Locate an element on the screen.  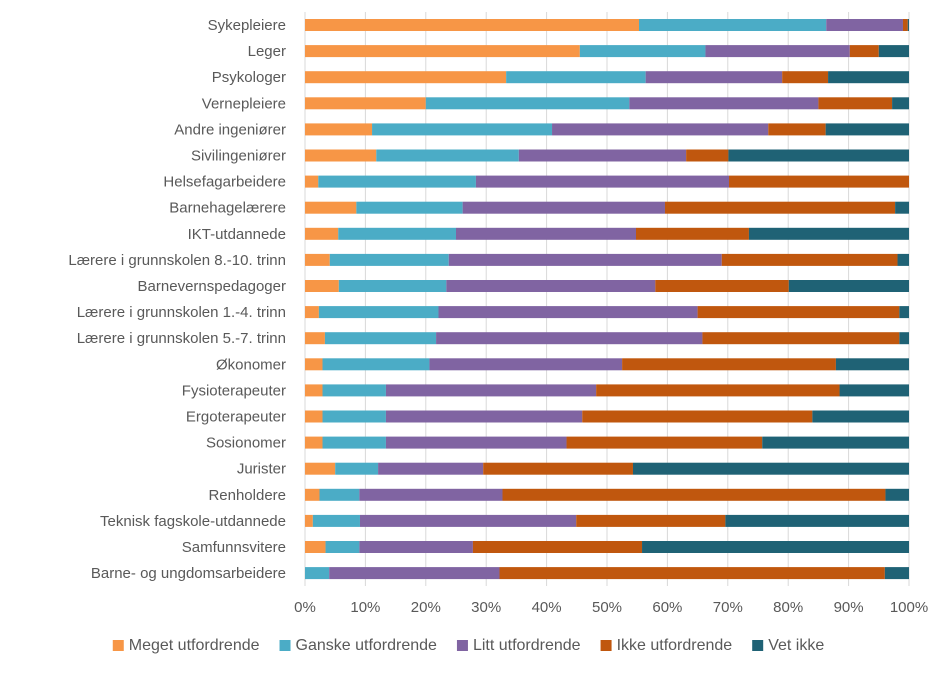
legend-label: Vet ikke is located at coordinates (796, 645).